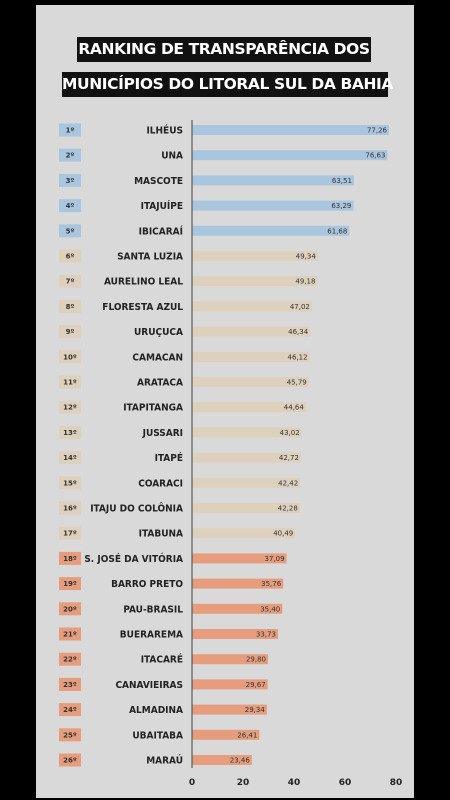 The image size is (450, 800). I want to click on value-label: 26,41, so click(247, 735).